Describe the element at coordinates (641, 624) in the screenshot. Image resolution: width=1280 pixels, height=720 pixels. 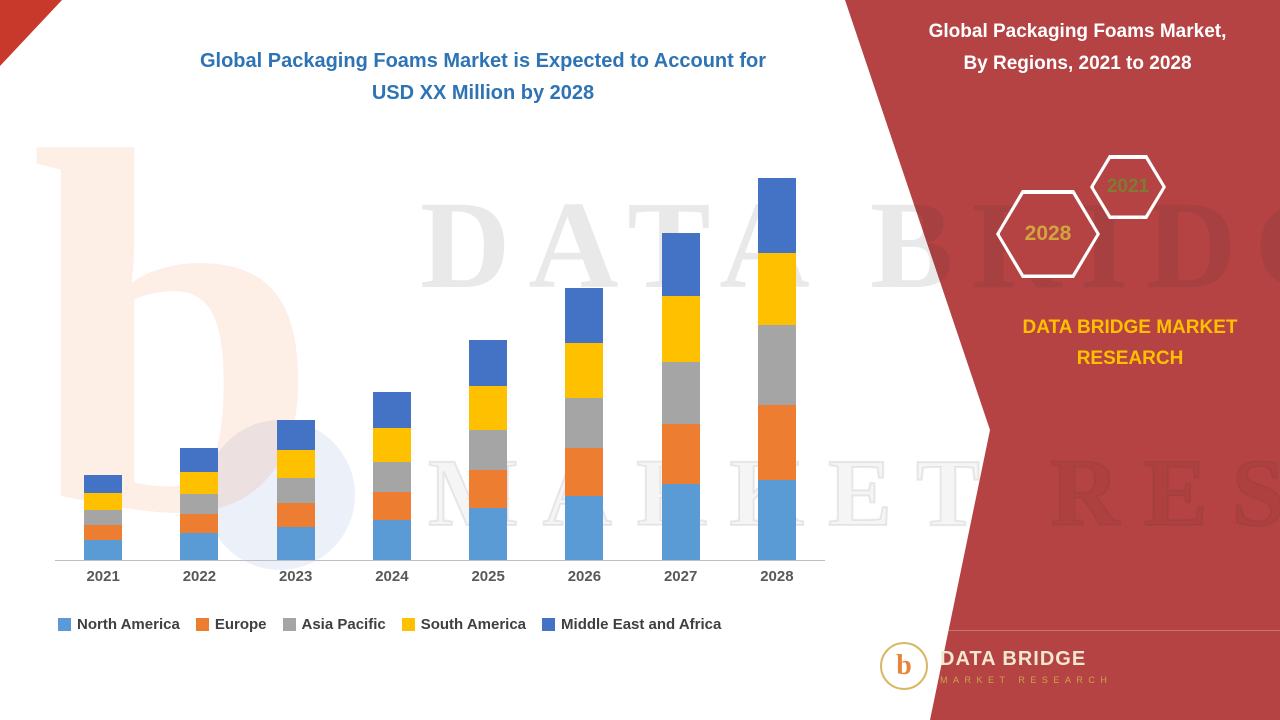
I see `legend-label: Middle East and Africa` at that location.